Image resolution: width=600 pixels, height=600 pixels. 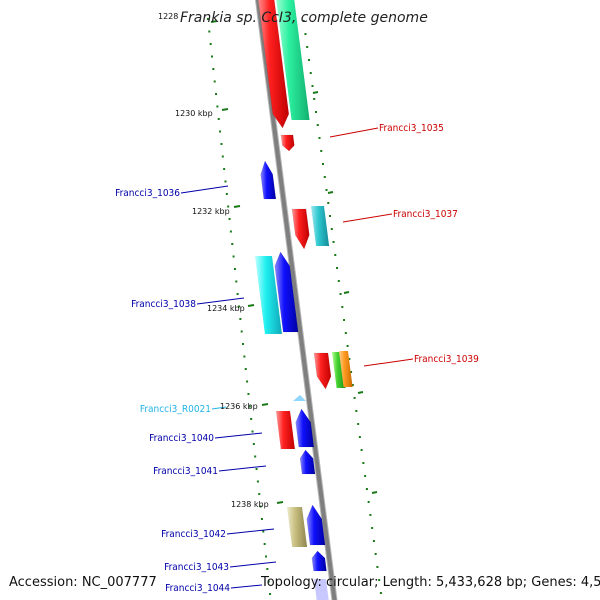 What do you see at coordinates (411, 128) in the screenshot?
I see `gene-label: Francci3_1035` at bounding box center [411, 128].